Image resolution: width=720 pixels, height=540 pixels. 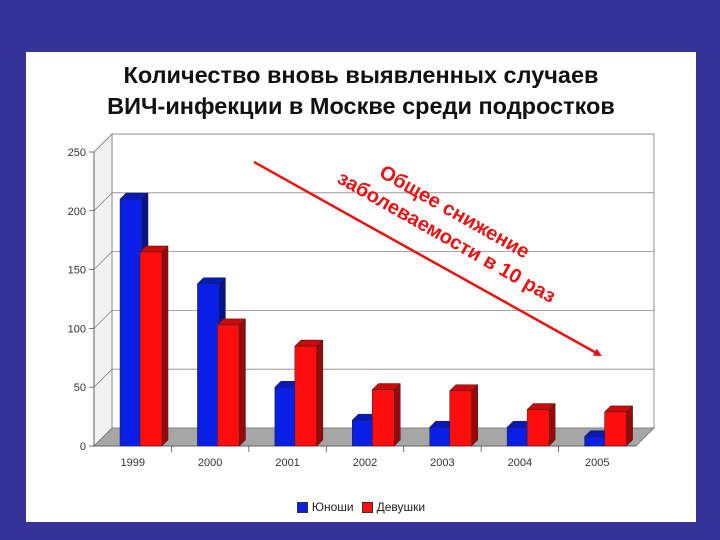 I want to click on y-tick-label: 100, so click(x=77, y=329).